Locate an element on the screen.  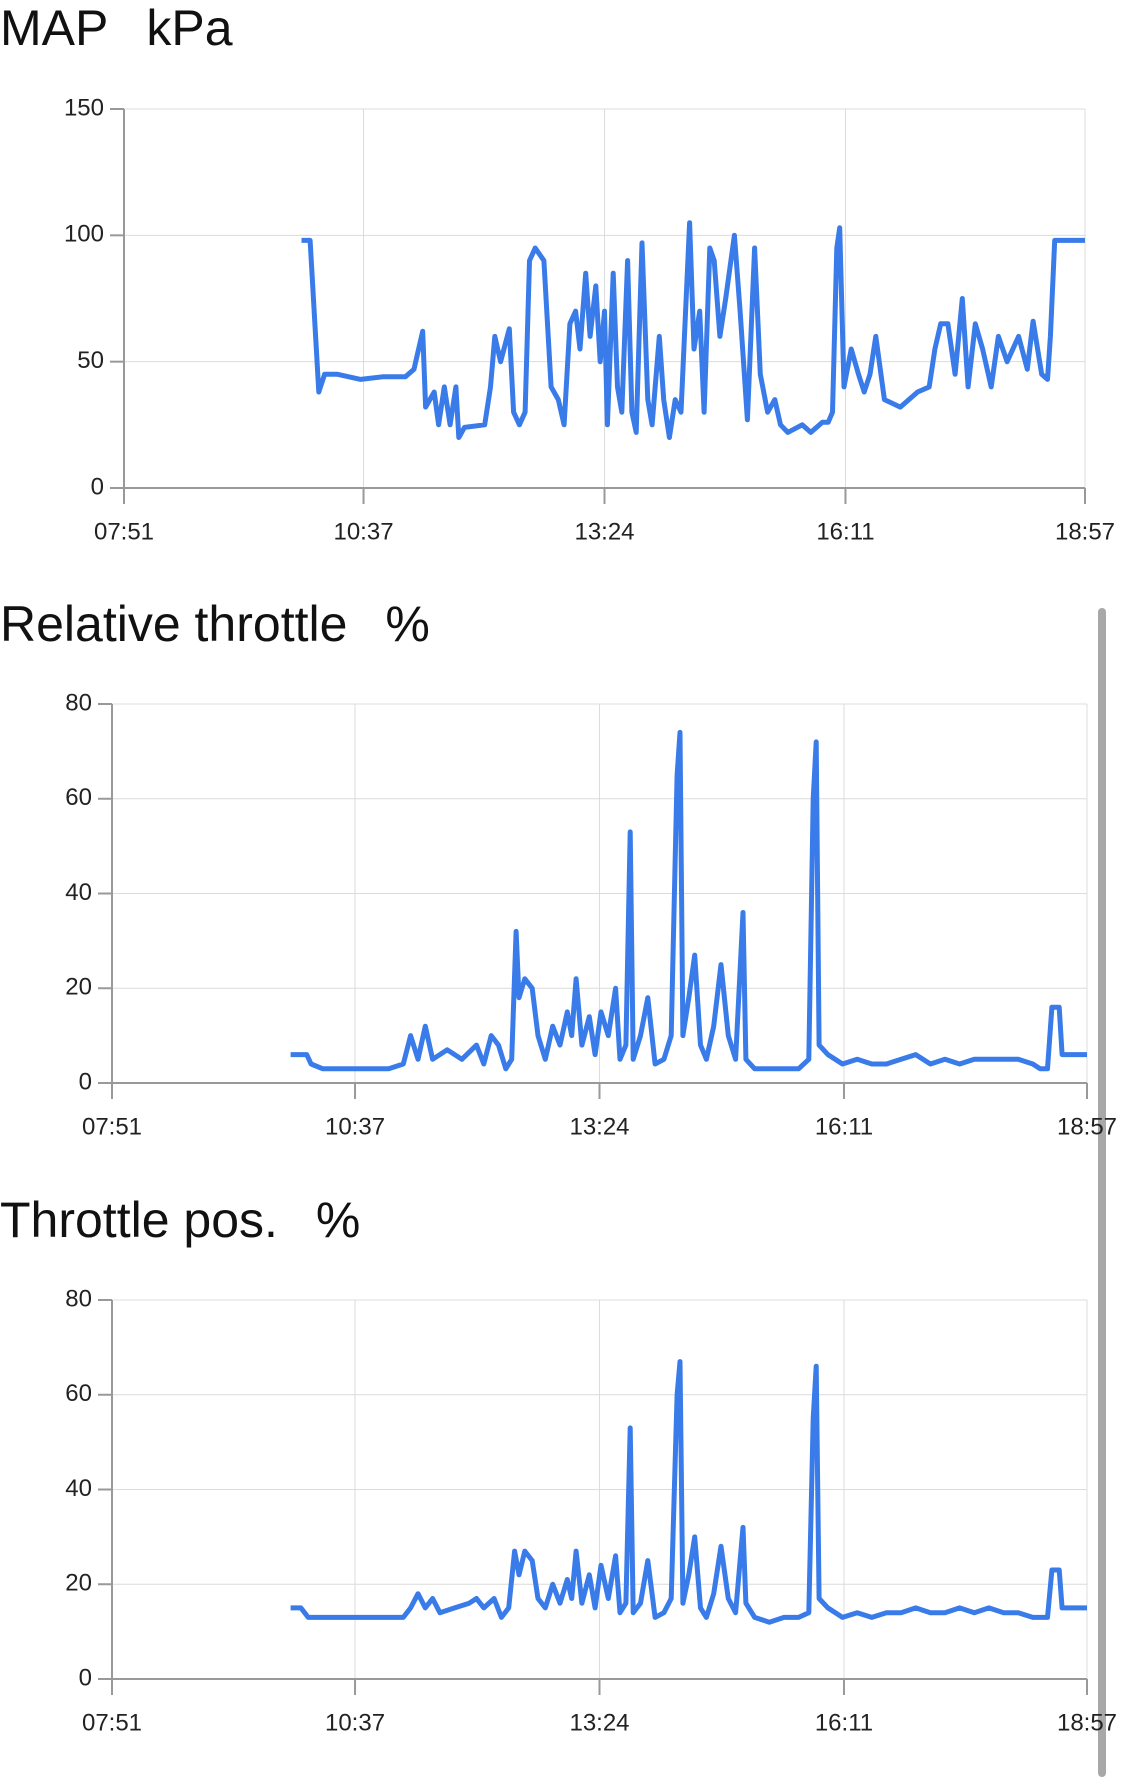
y-tick-label: 150 is located at coordinates (84, 107).